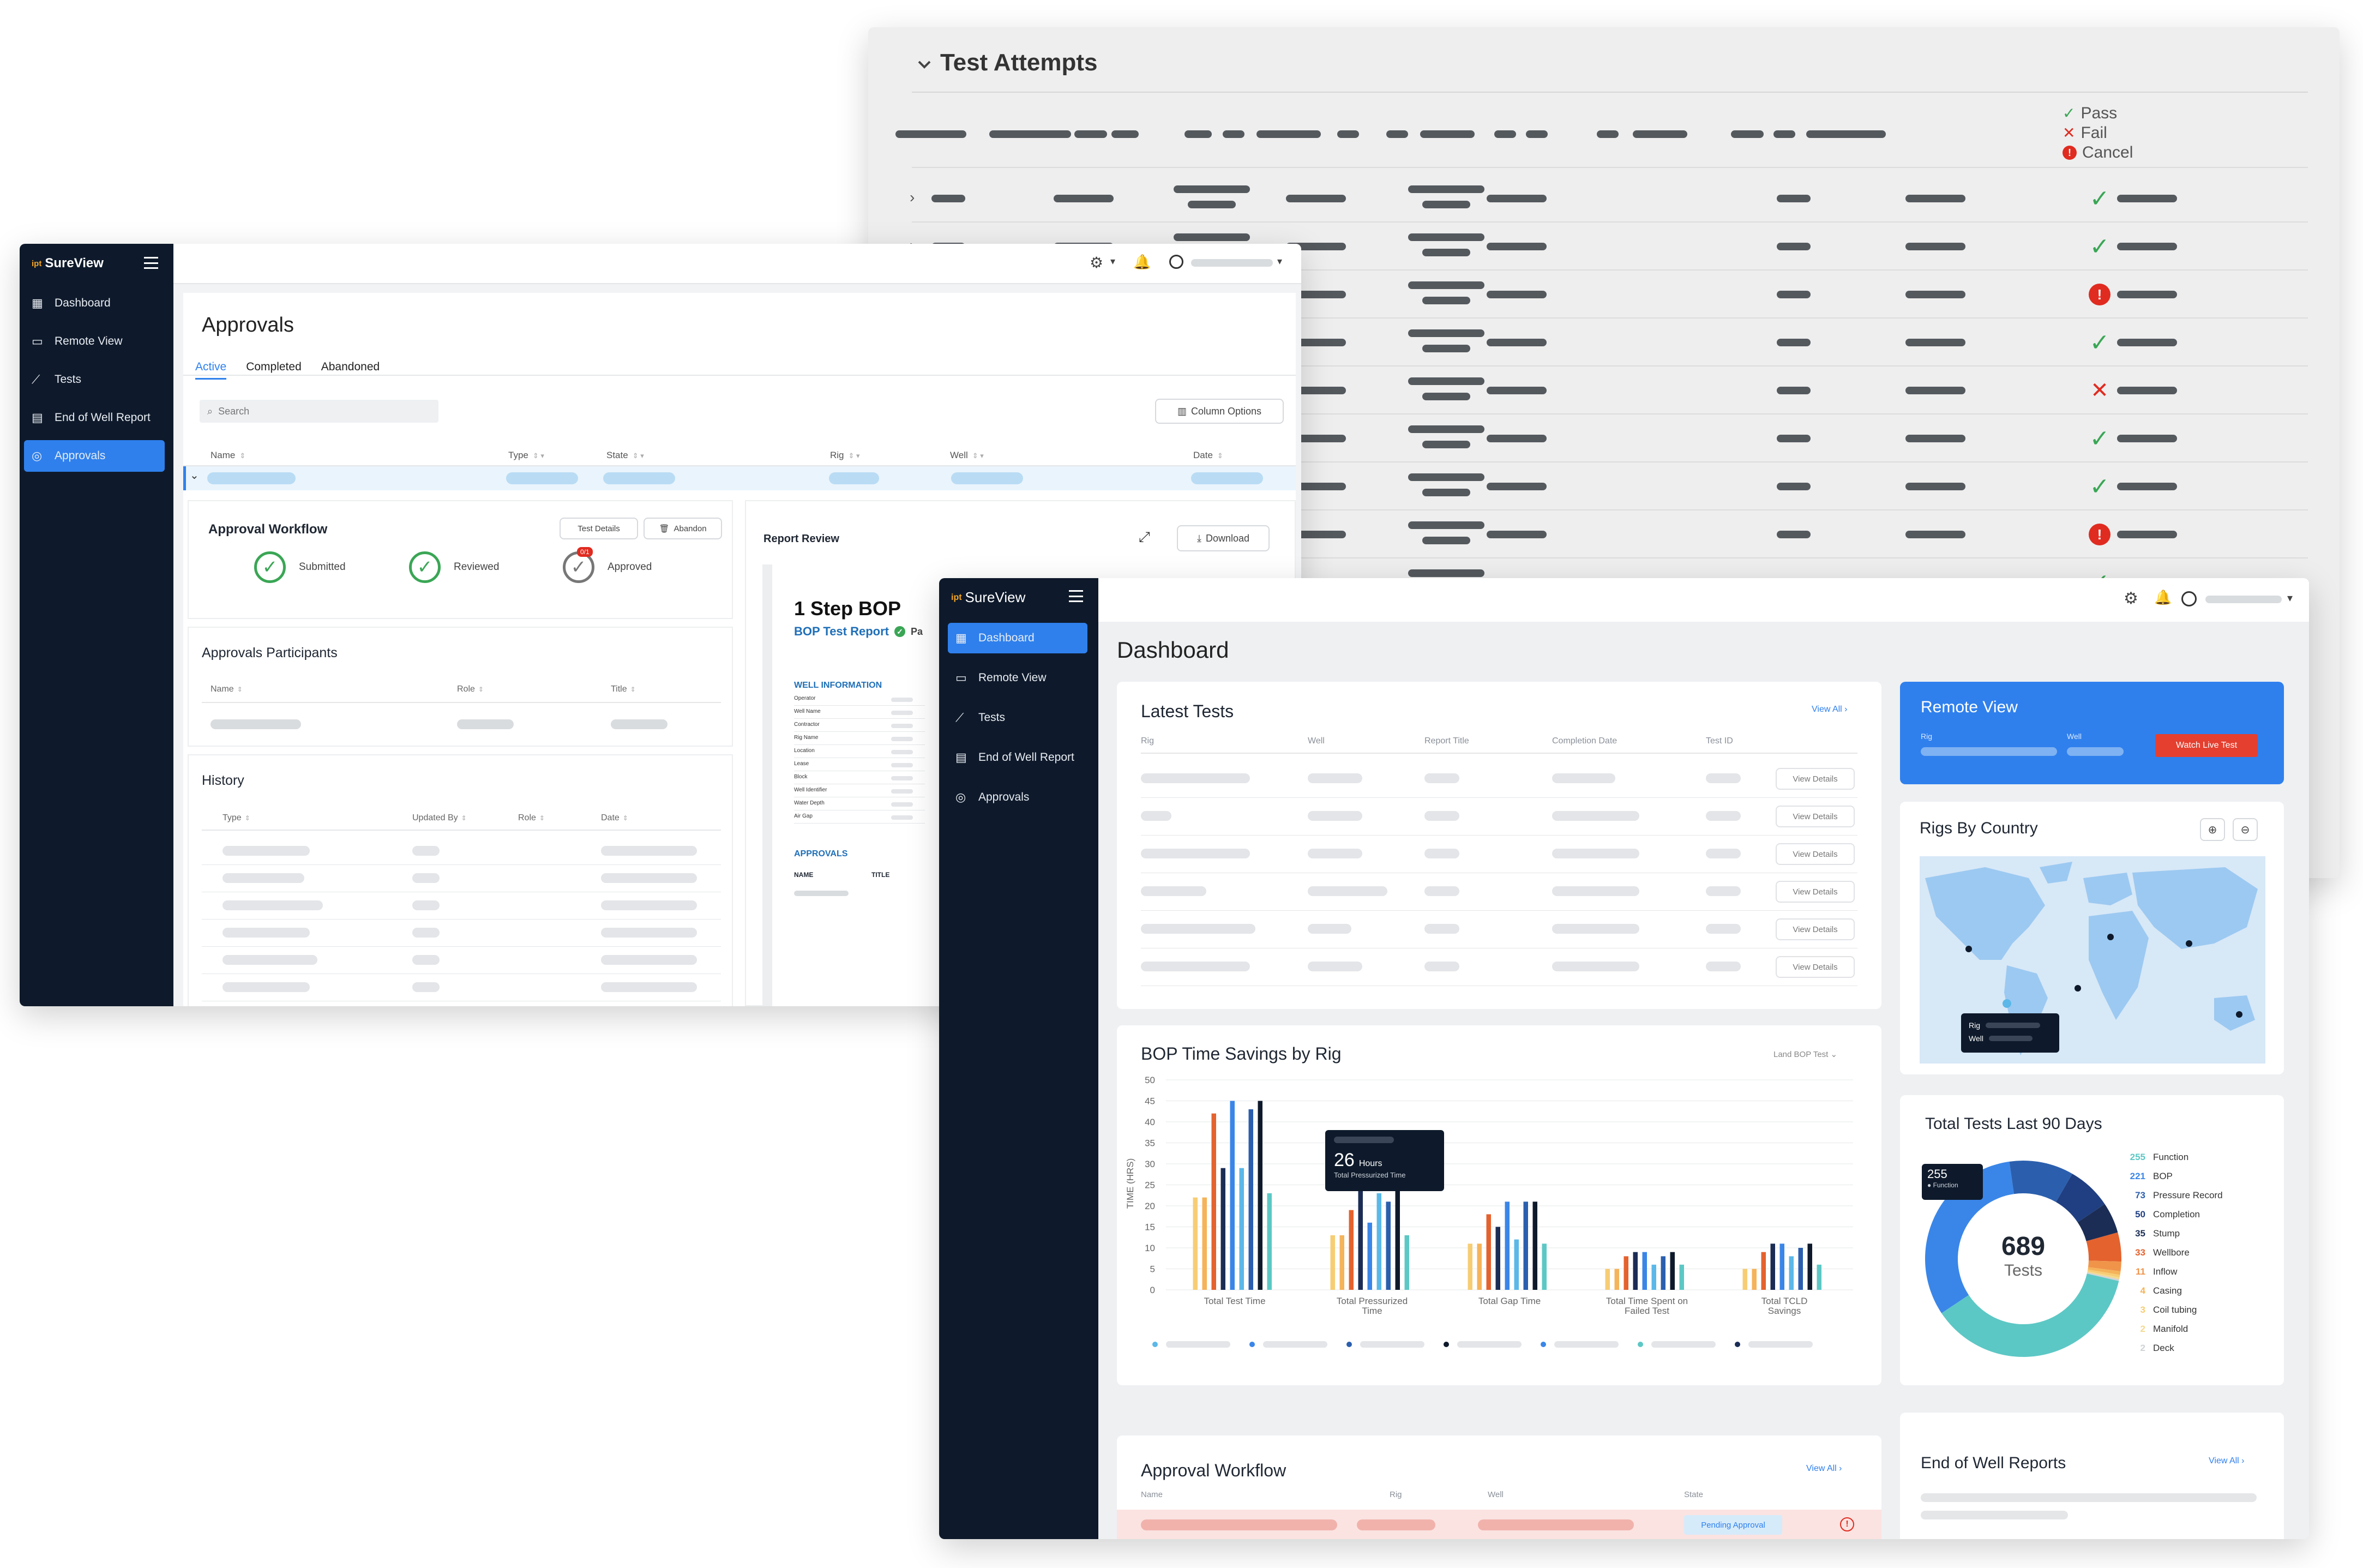  Describe the element at coordinates (274, 367) in the screenshot. I see `tab-completed: Completed` at that location.